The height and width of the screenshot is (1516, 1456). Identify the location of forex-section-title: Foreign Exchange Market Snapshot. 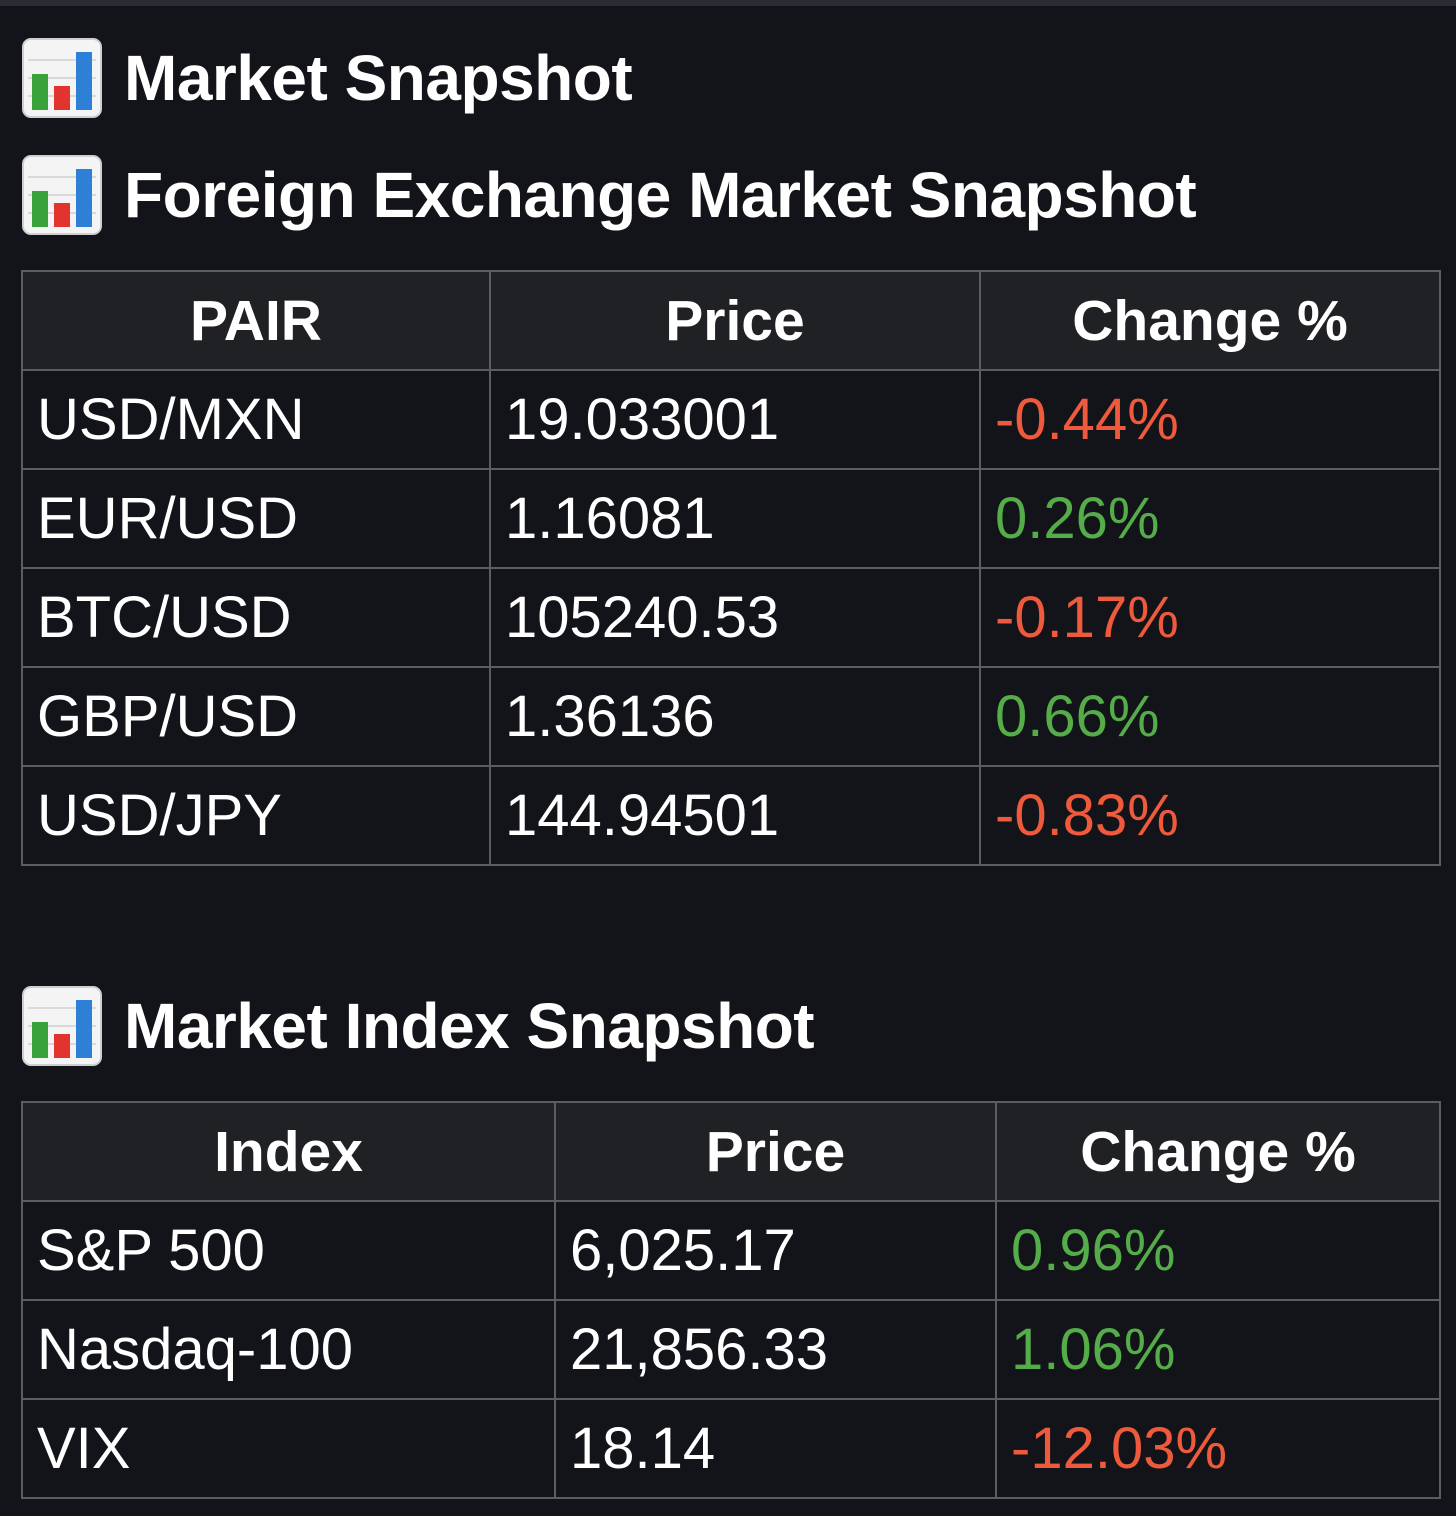
(660, 195).